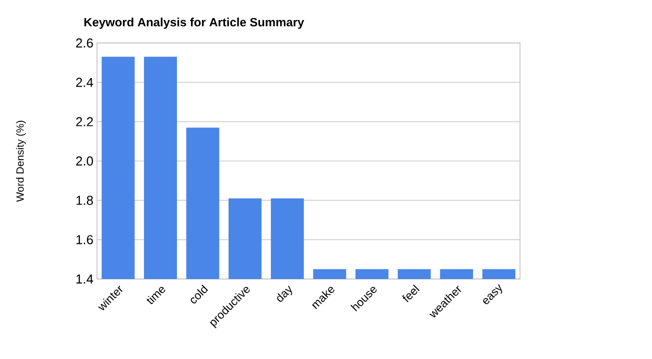 The height and width of the screenshot is (359, 652). What do you see at coordinates (411, 293) in the screenshot?
I see `x-tick-label: feel` at bounding box center [411, 293].